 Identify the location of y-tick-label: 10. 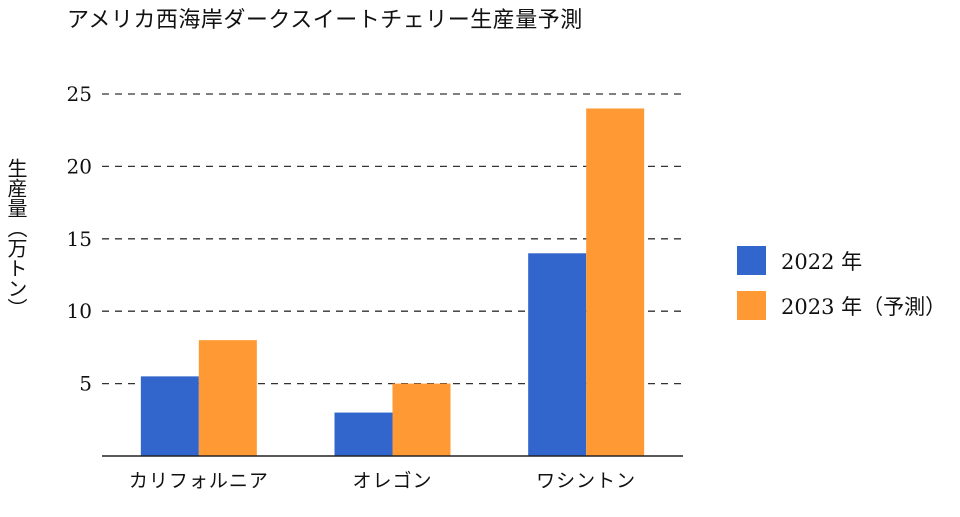
(79, 311).